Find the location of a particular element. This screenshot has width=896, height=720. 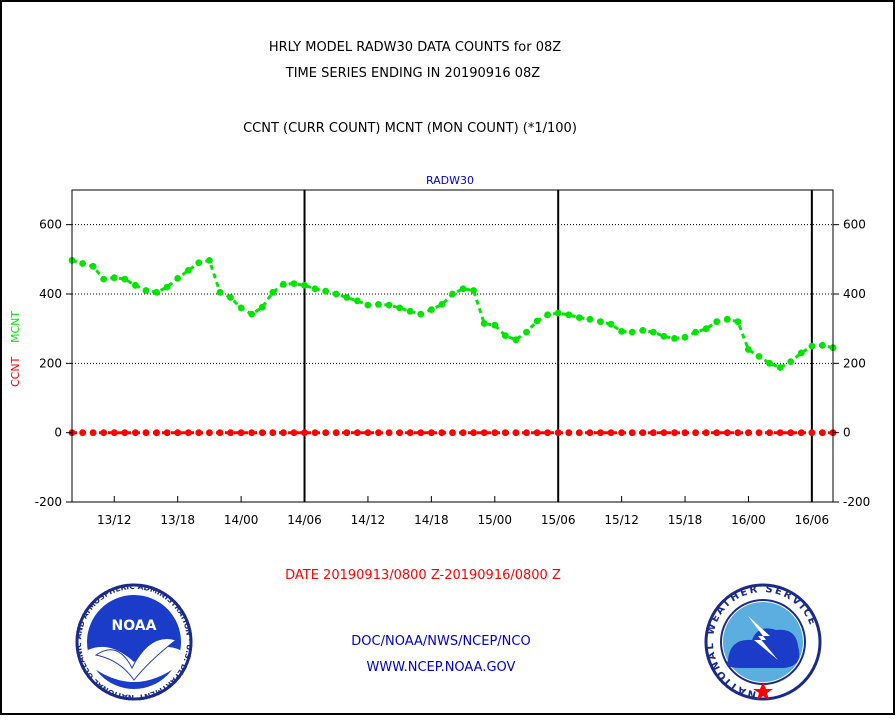

x-tick-label: 16/00 is located at coordinates (748, 520).